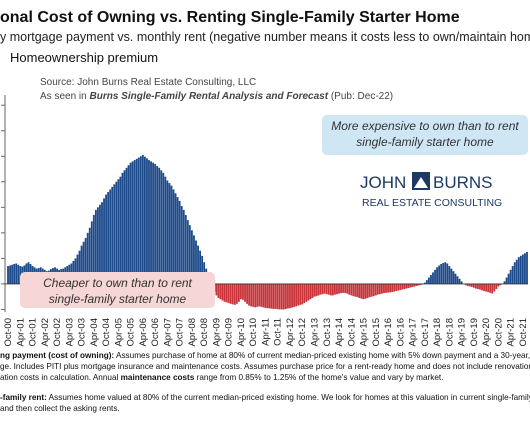 Image resolution: width=530 pixels, height=442 pixels. Describe the element at coordinates (8, 332) in the screenshot. I see `x-tick-label: Oct-00` at that location.